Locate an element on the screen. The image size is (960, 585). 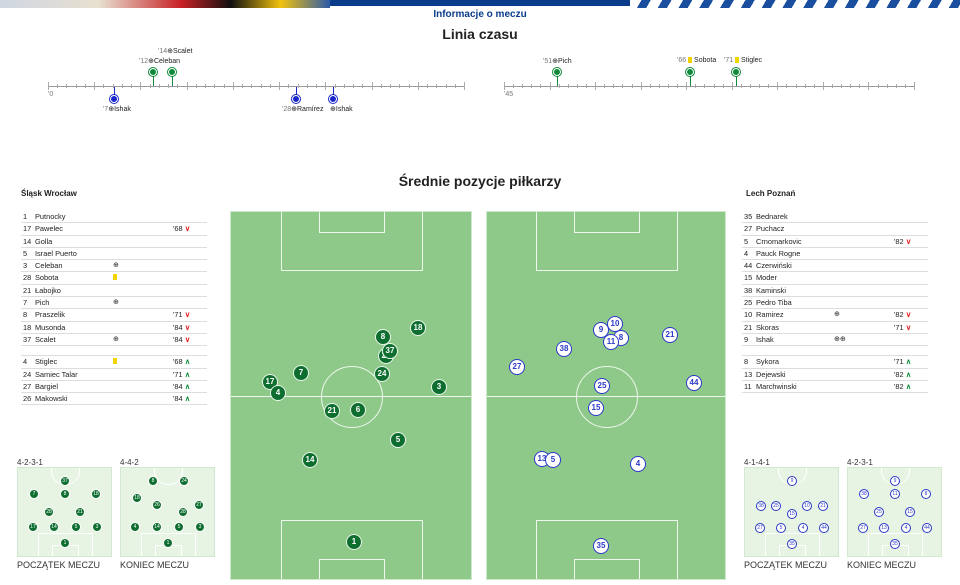
formation-player-marker: 5 is located at coordinates (781, 528).